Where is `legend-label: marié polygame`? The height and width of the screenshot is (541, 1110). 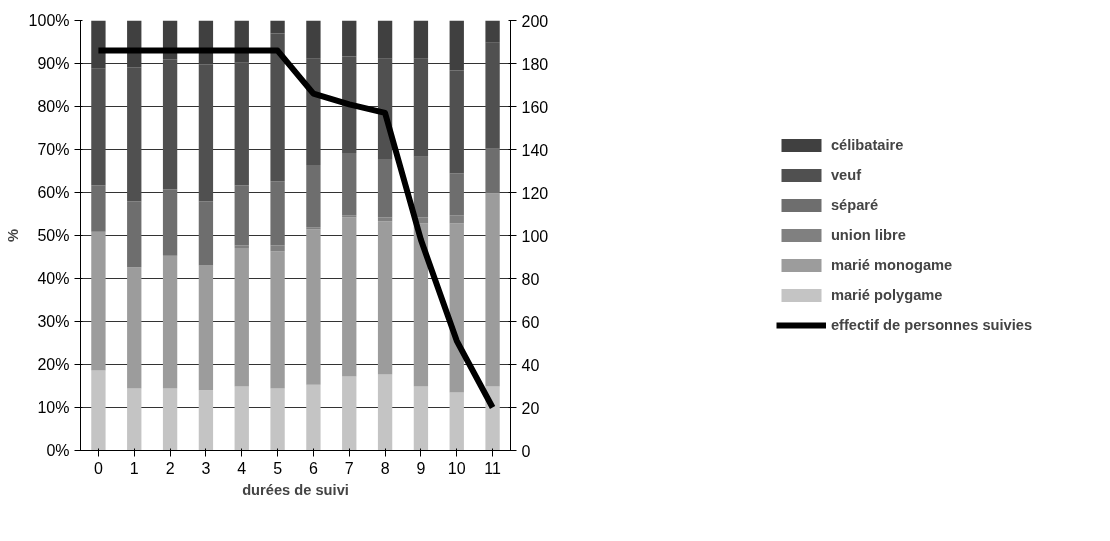 legend-label: marié polygame is located at coordinates (886, 295).